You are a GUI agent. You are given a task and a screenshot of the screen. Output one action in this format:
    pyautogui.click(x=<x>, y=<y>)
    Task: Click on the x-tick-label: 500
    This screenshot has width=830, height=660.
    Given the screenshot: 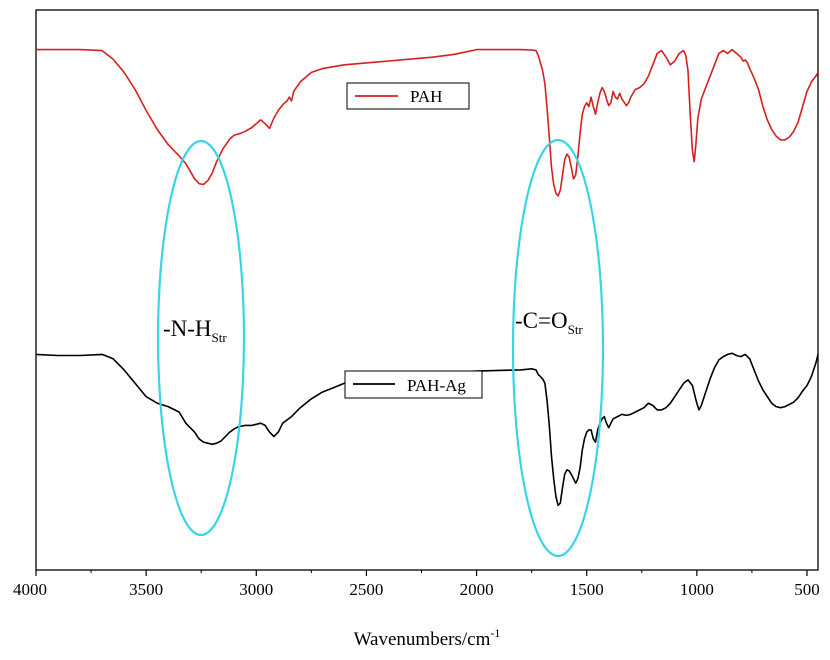 What is the action you would take?
    pyautogui.click(x=807, y=589)
    